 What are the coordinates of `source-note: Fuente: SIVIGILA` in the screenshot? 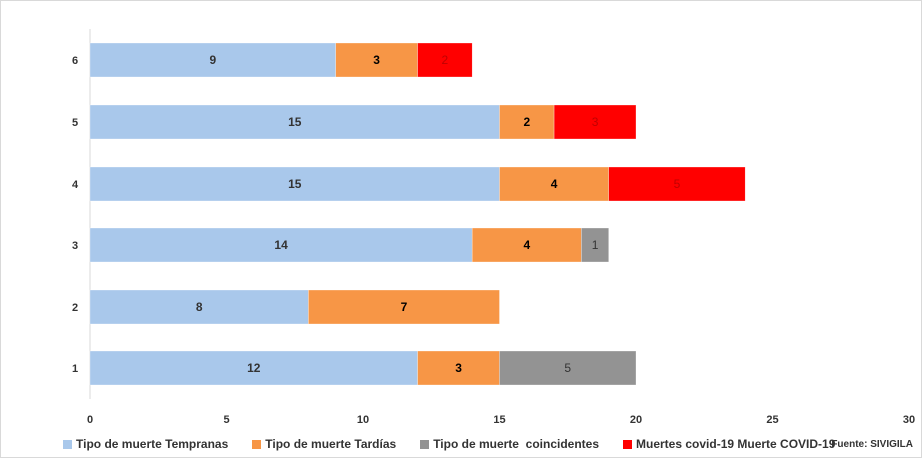 It's located at (872, 444).